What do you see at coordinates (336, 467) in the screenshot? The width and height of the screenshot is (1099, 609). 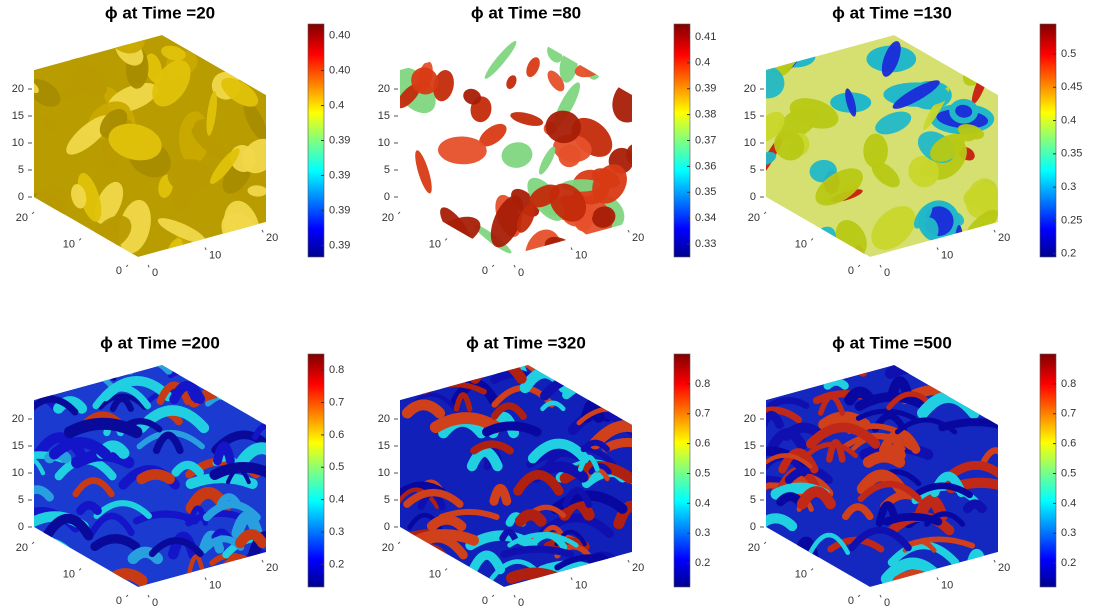 I see `colorbar-label: 0.5` at bounding box center [336, 467].